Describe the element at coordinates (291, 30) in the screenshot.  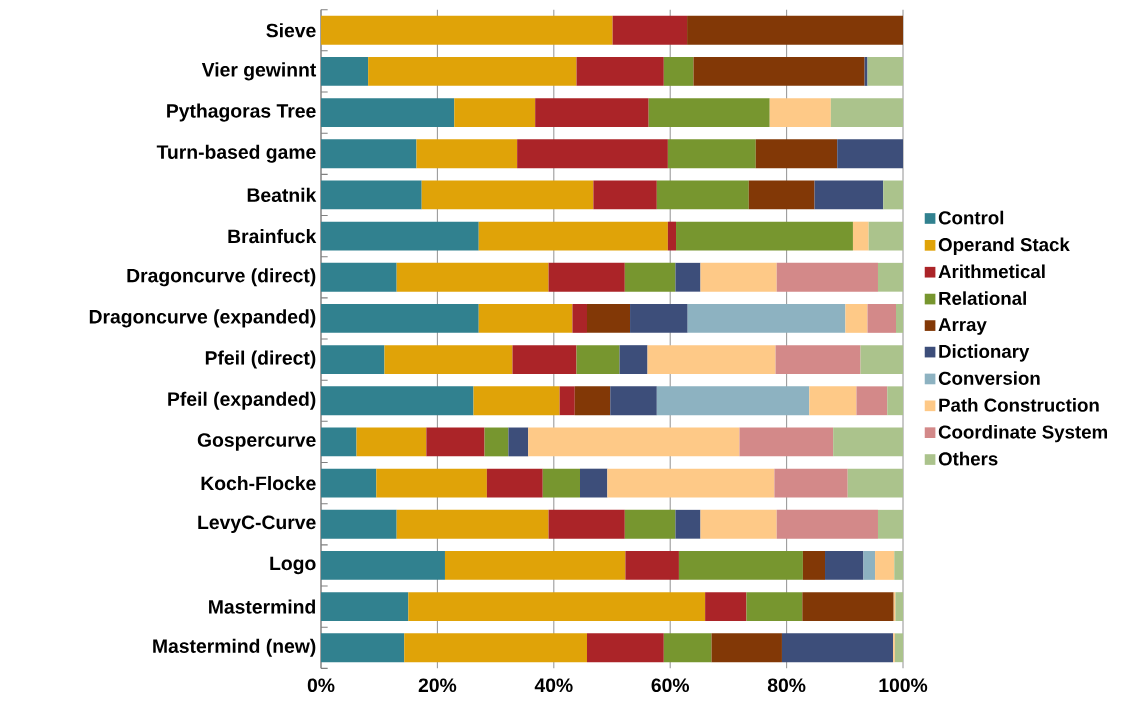
I see `y-tick-label: Sieve` at that location.